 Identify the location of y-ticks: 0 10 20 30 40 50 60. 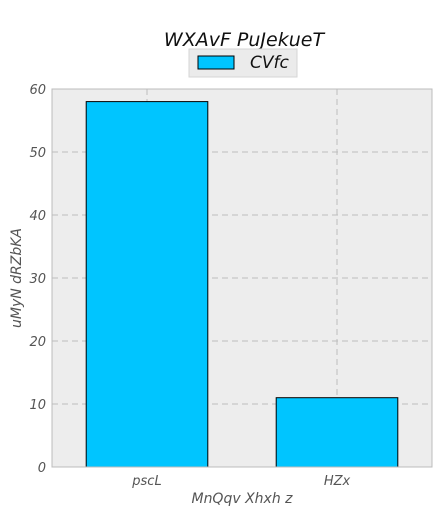
(37, 279).